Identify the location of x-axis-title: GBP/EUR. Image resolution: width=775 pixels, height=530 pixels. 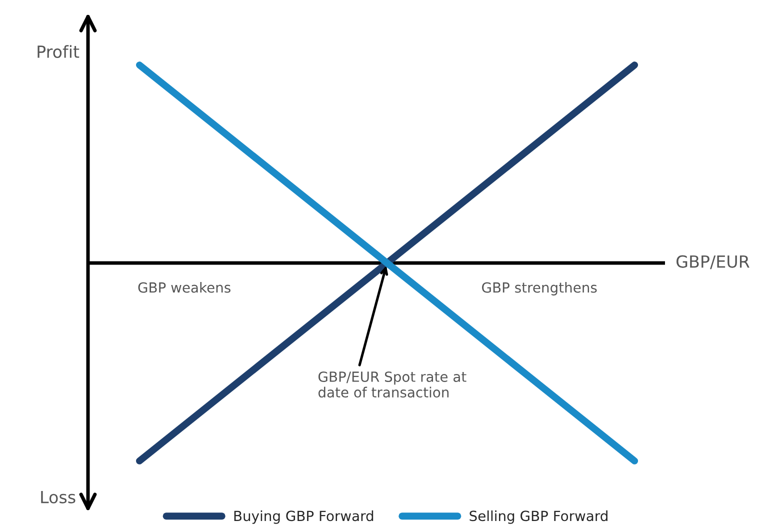
(713, 262).